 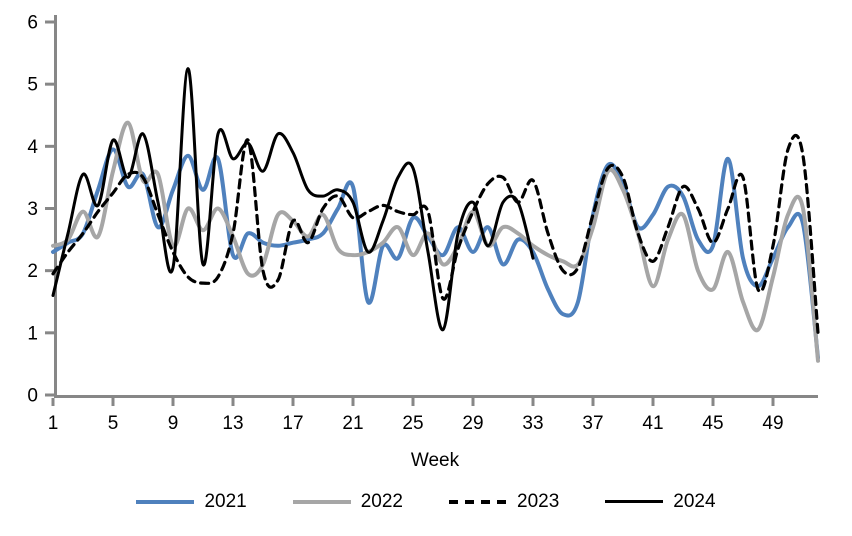 What do you see at coordinates (652, 423) in the screenshot?
I see `x-tick-label: 41` at bounding box center [652, 423].